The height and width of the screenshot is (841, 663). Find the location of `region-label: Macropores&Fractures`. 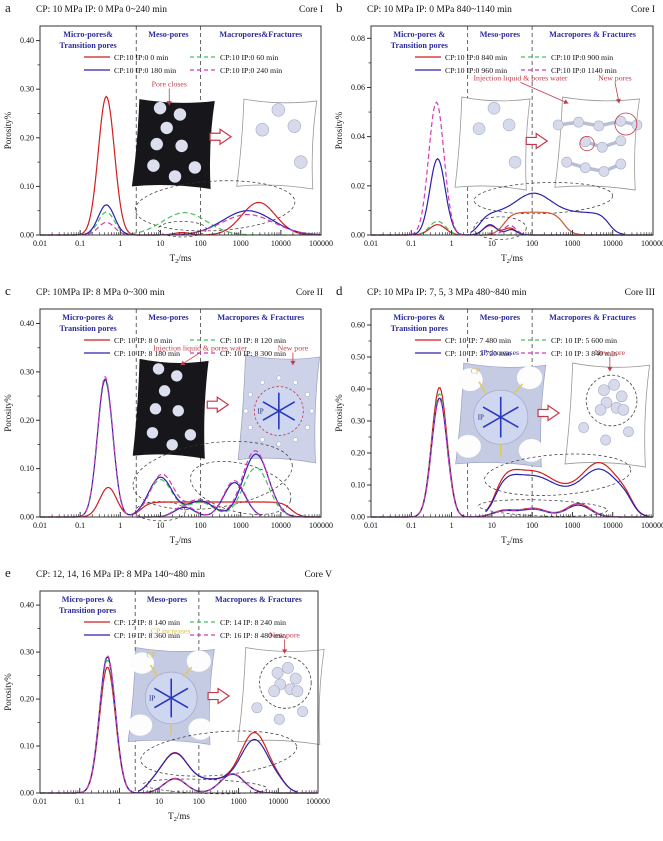

region-label: Macropores&Fractures is located at coordinates (260, 34).